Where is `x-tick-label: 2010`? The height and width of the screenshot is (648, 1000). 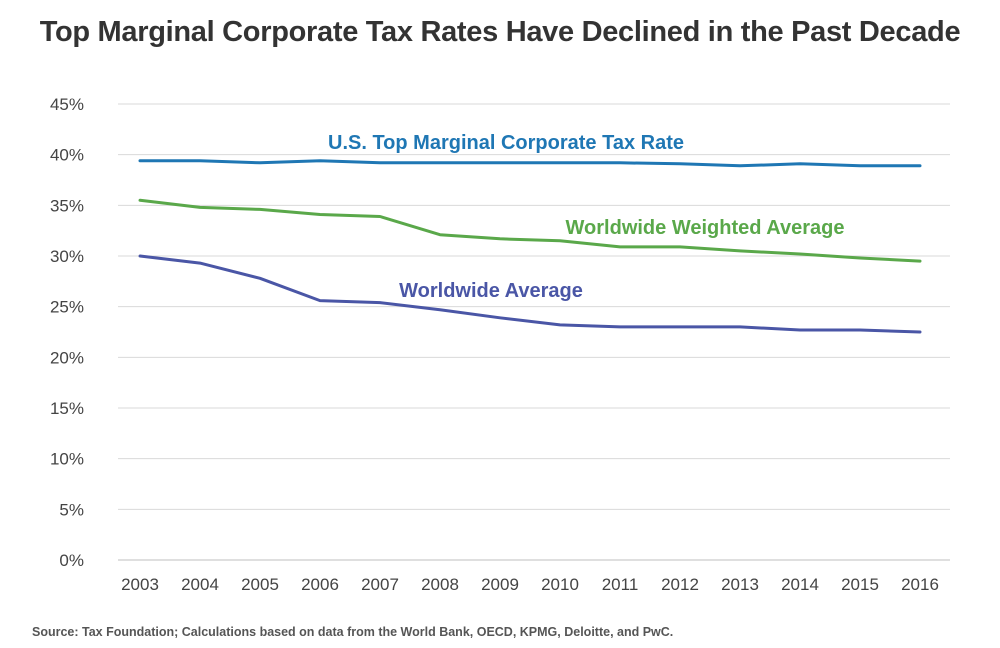 x-tick-label: 2010 is located at coordinates (560, 584).